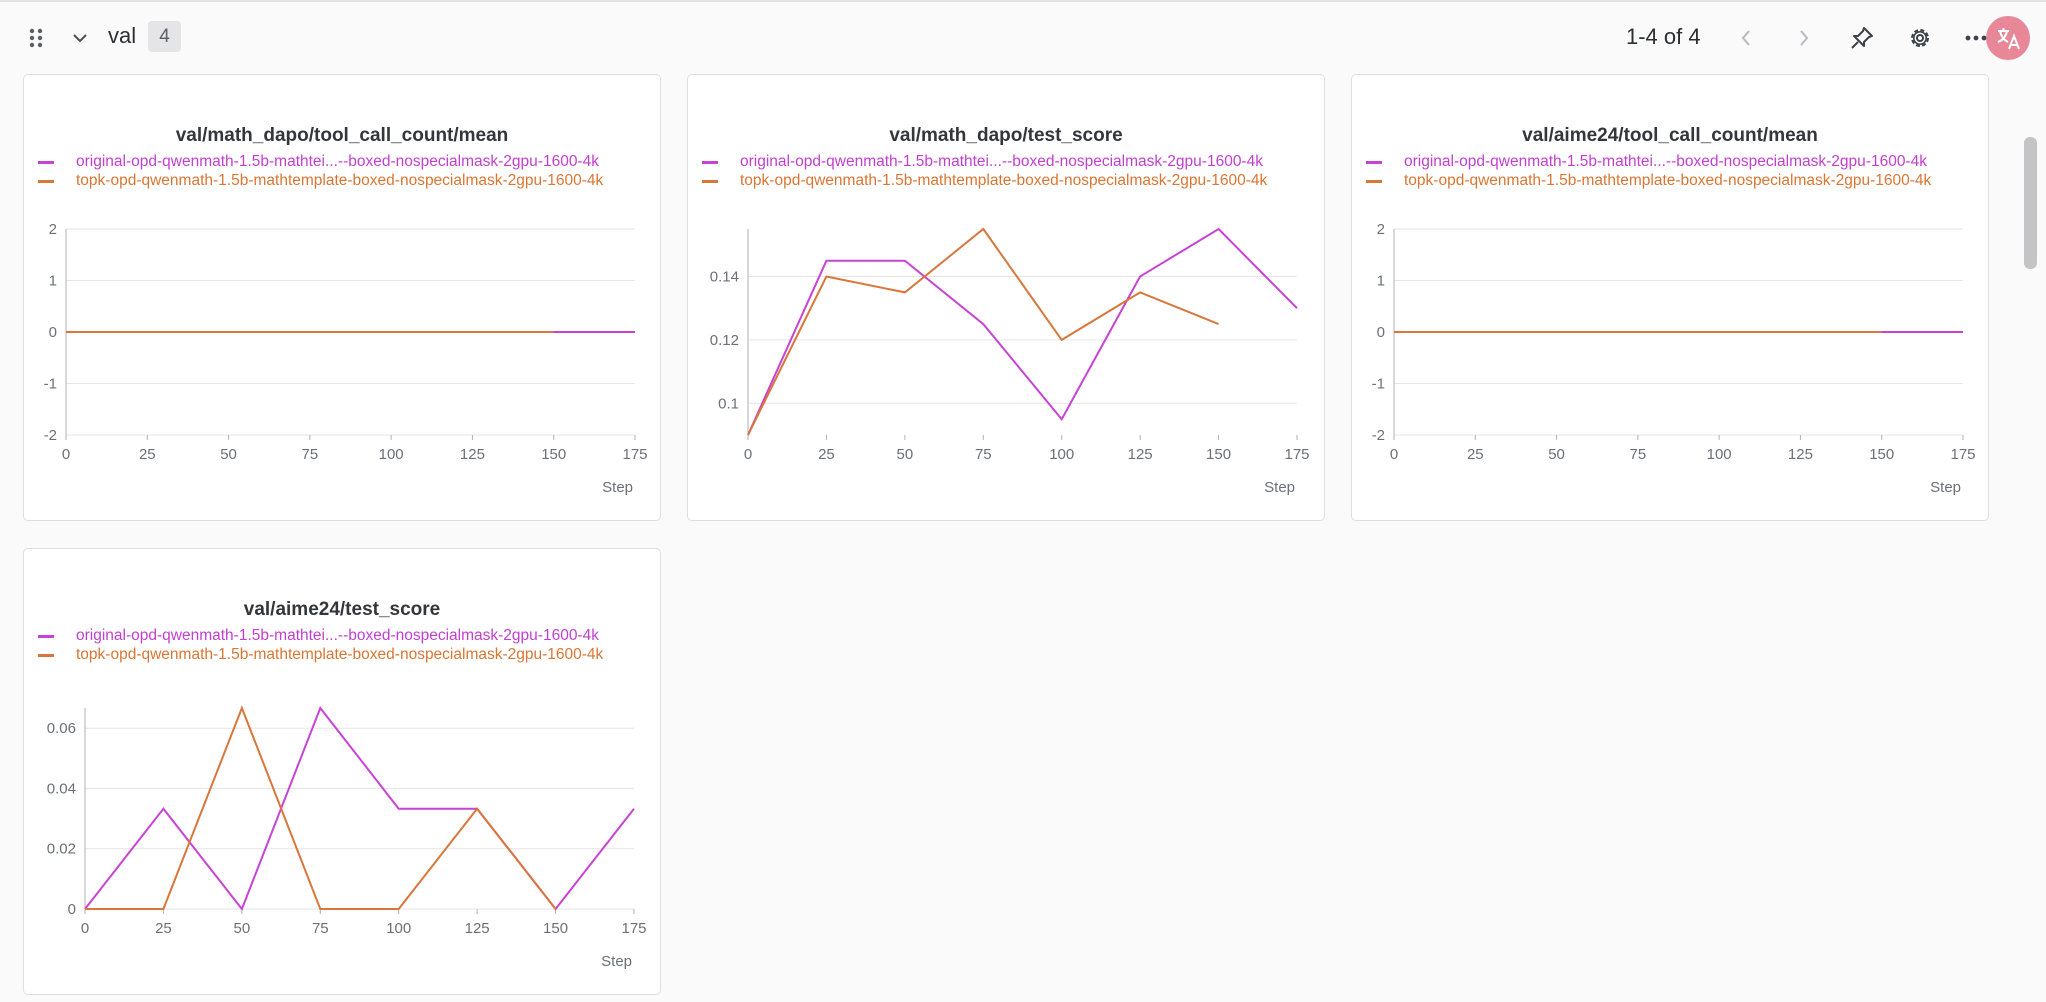 Image resolution: width=2046 pixels, height=1002 pixels. I want to click on chart-title: val/aime24/tool_call_count/mean, so click(1670, 135).